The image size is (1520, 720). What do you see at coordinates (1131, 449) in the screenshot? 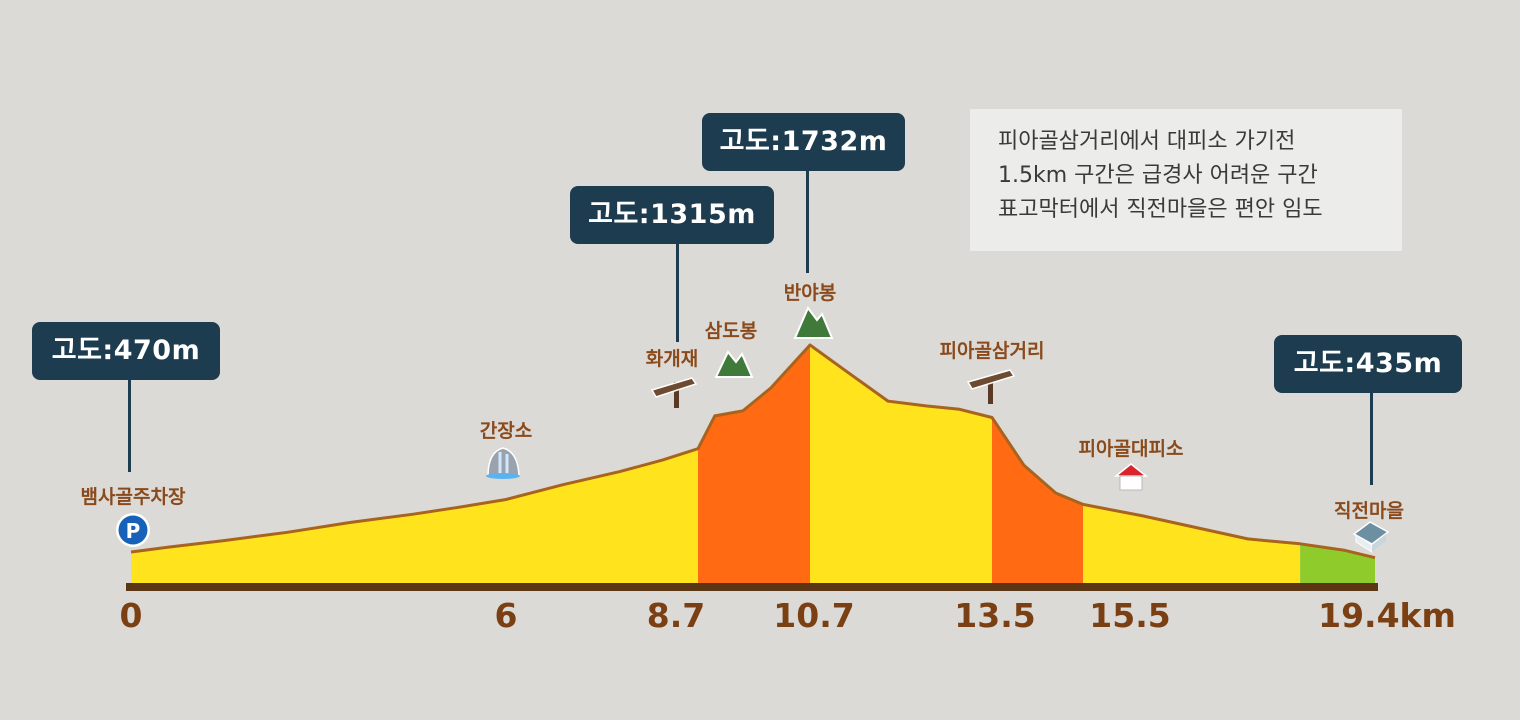
I see `place-label-piagol-shelter: 피아골대피소` at bounding box center [1131, 449].